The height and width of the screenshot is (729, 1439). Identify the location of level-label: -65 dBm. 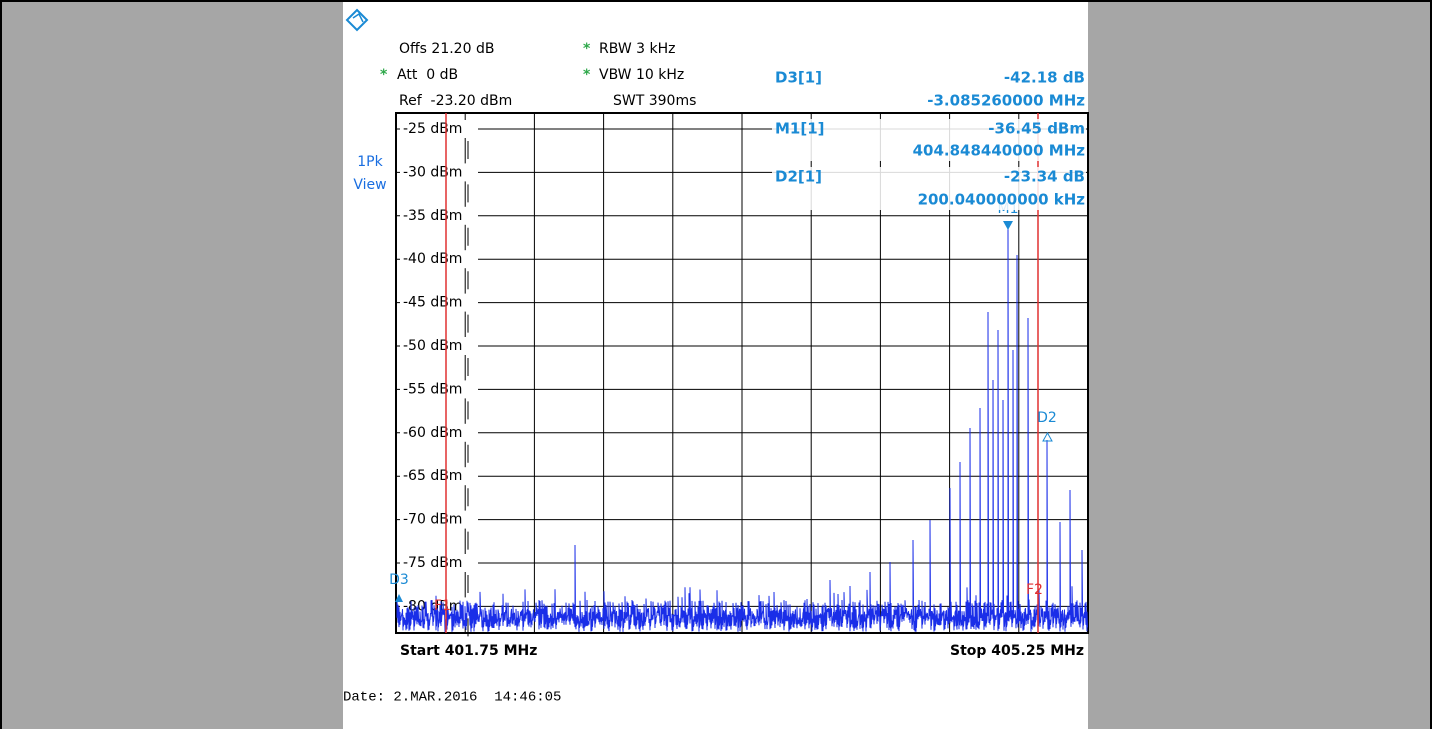
(432, 476).